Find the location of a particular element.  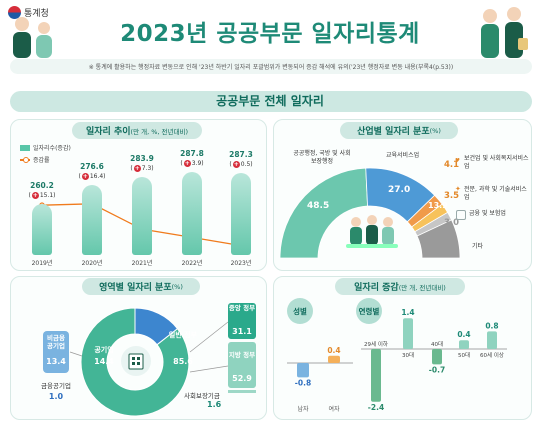

section-title: 공공부문 전체 일자리 is located at coordinates (270, 101).